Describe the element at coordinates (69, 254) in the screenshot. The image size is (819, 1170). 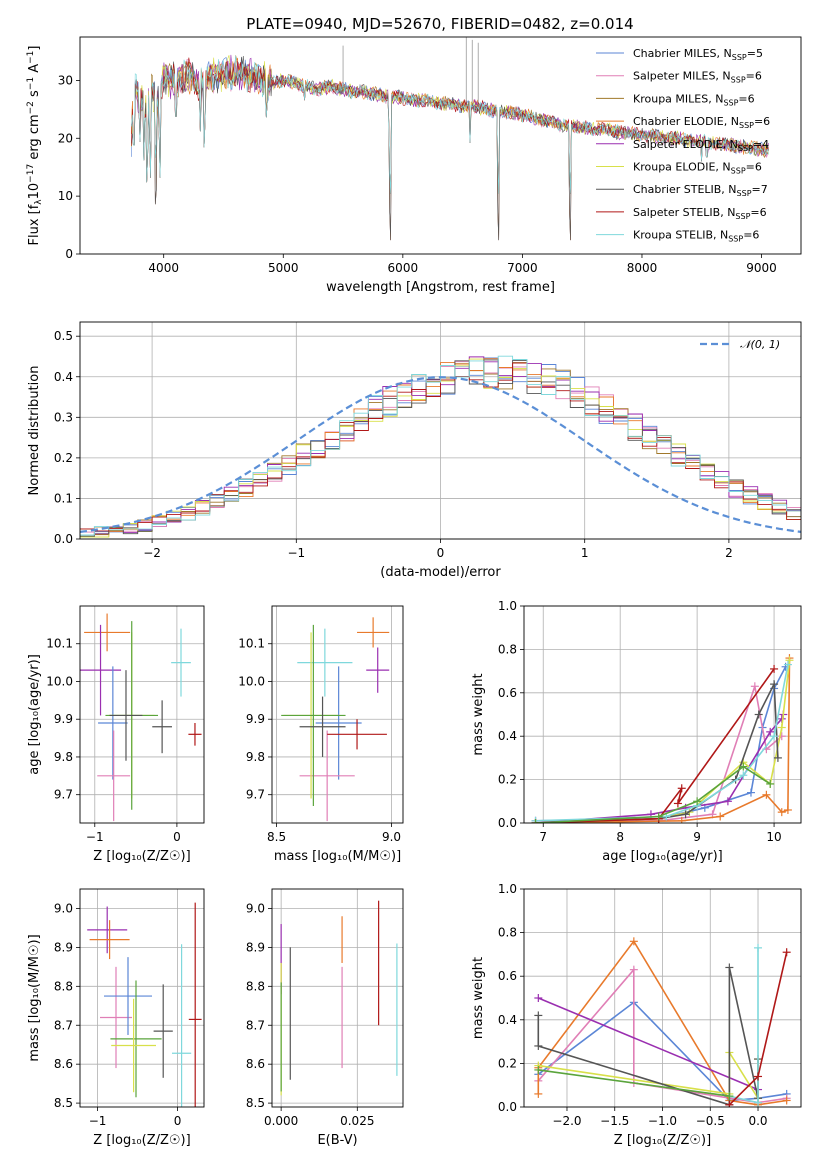
I see `spectrum-ytick-label: 0` at that location.